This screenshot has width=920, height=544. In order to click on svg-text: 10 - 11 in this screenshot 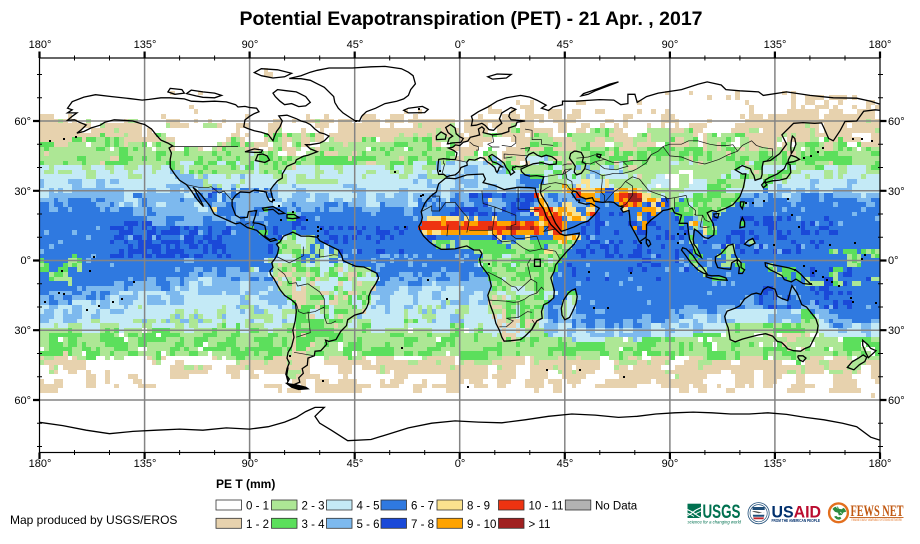, I will do `click(546, 507)`.